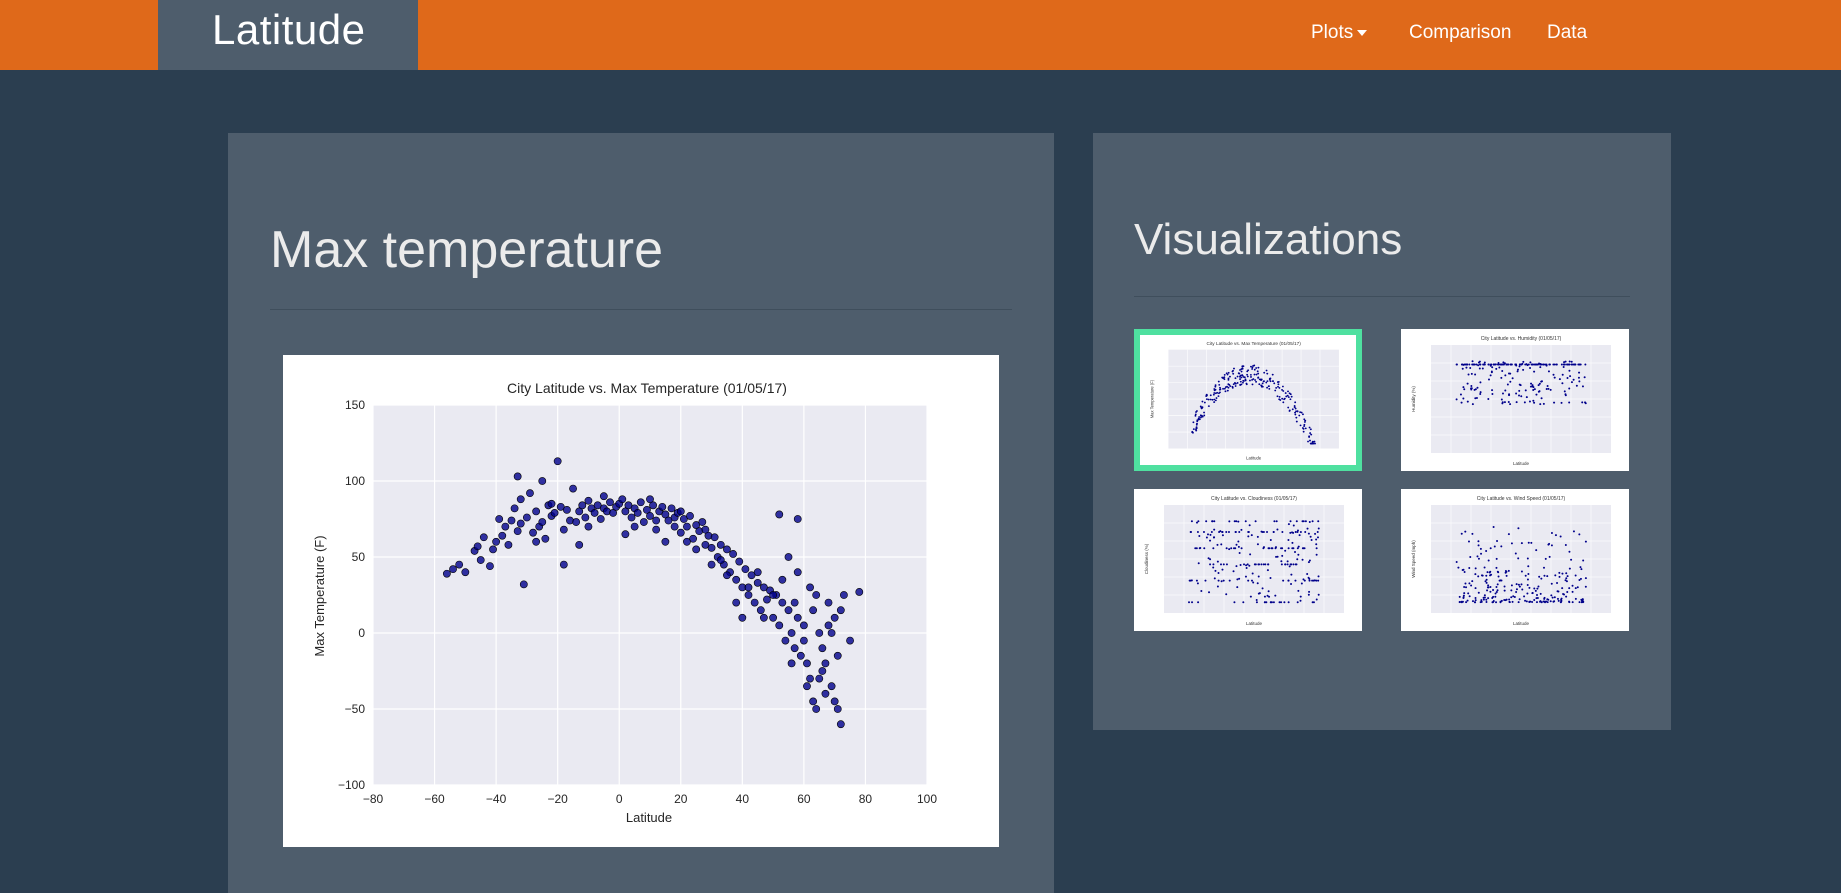 This screenshot has height=893, width=1841. What do you see at coordinates (1332, 32) in the screenshot?
I see `nav-plots-label: Plots` at bounding box center [1332, 32].